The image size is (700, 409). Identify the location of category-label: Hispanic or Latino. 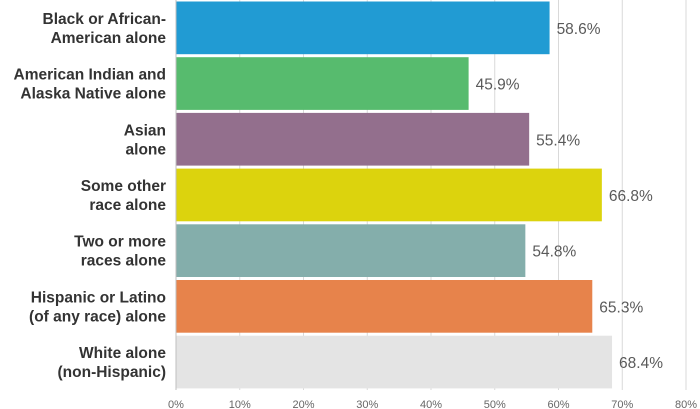
(98, 297).